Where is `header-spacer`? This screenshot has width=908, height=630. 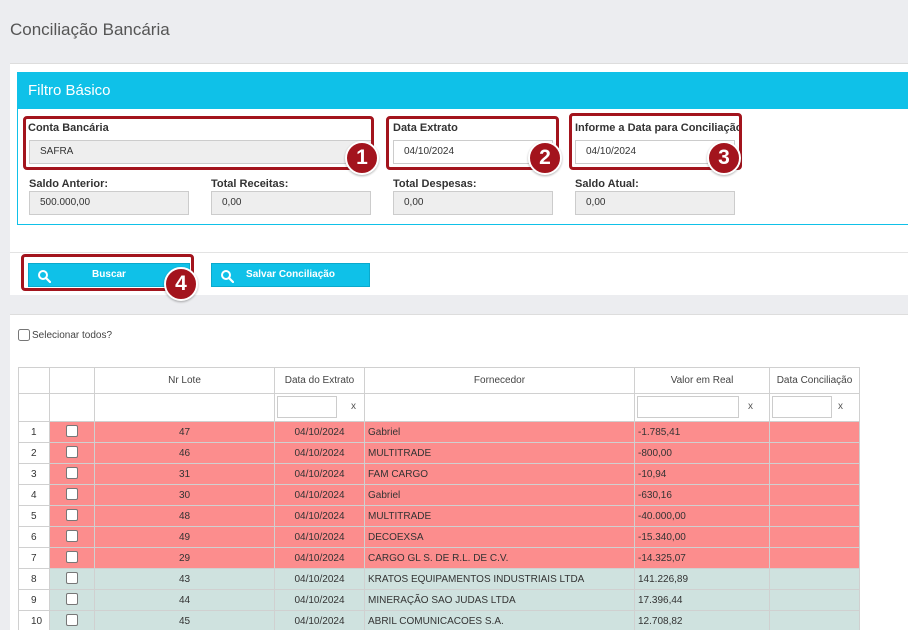
header-spacer is located at coordinates (883, 380).